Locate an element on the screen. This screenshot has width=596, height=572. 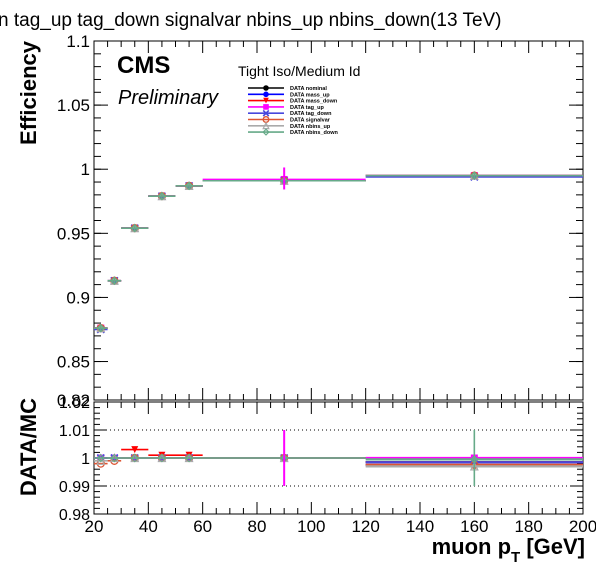
efficiency-y-tick-label: 0.82 is located at coordinates (73, 400).